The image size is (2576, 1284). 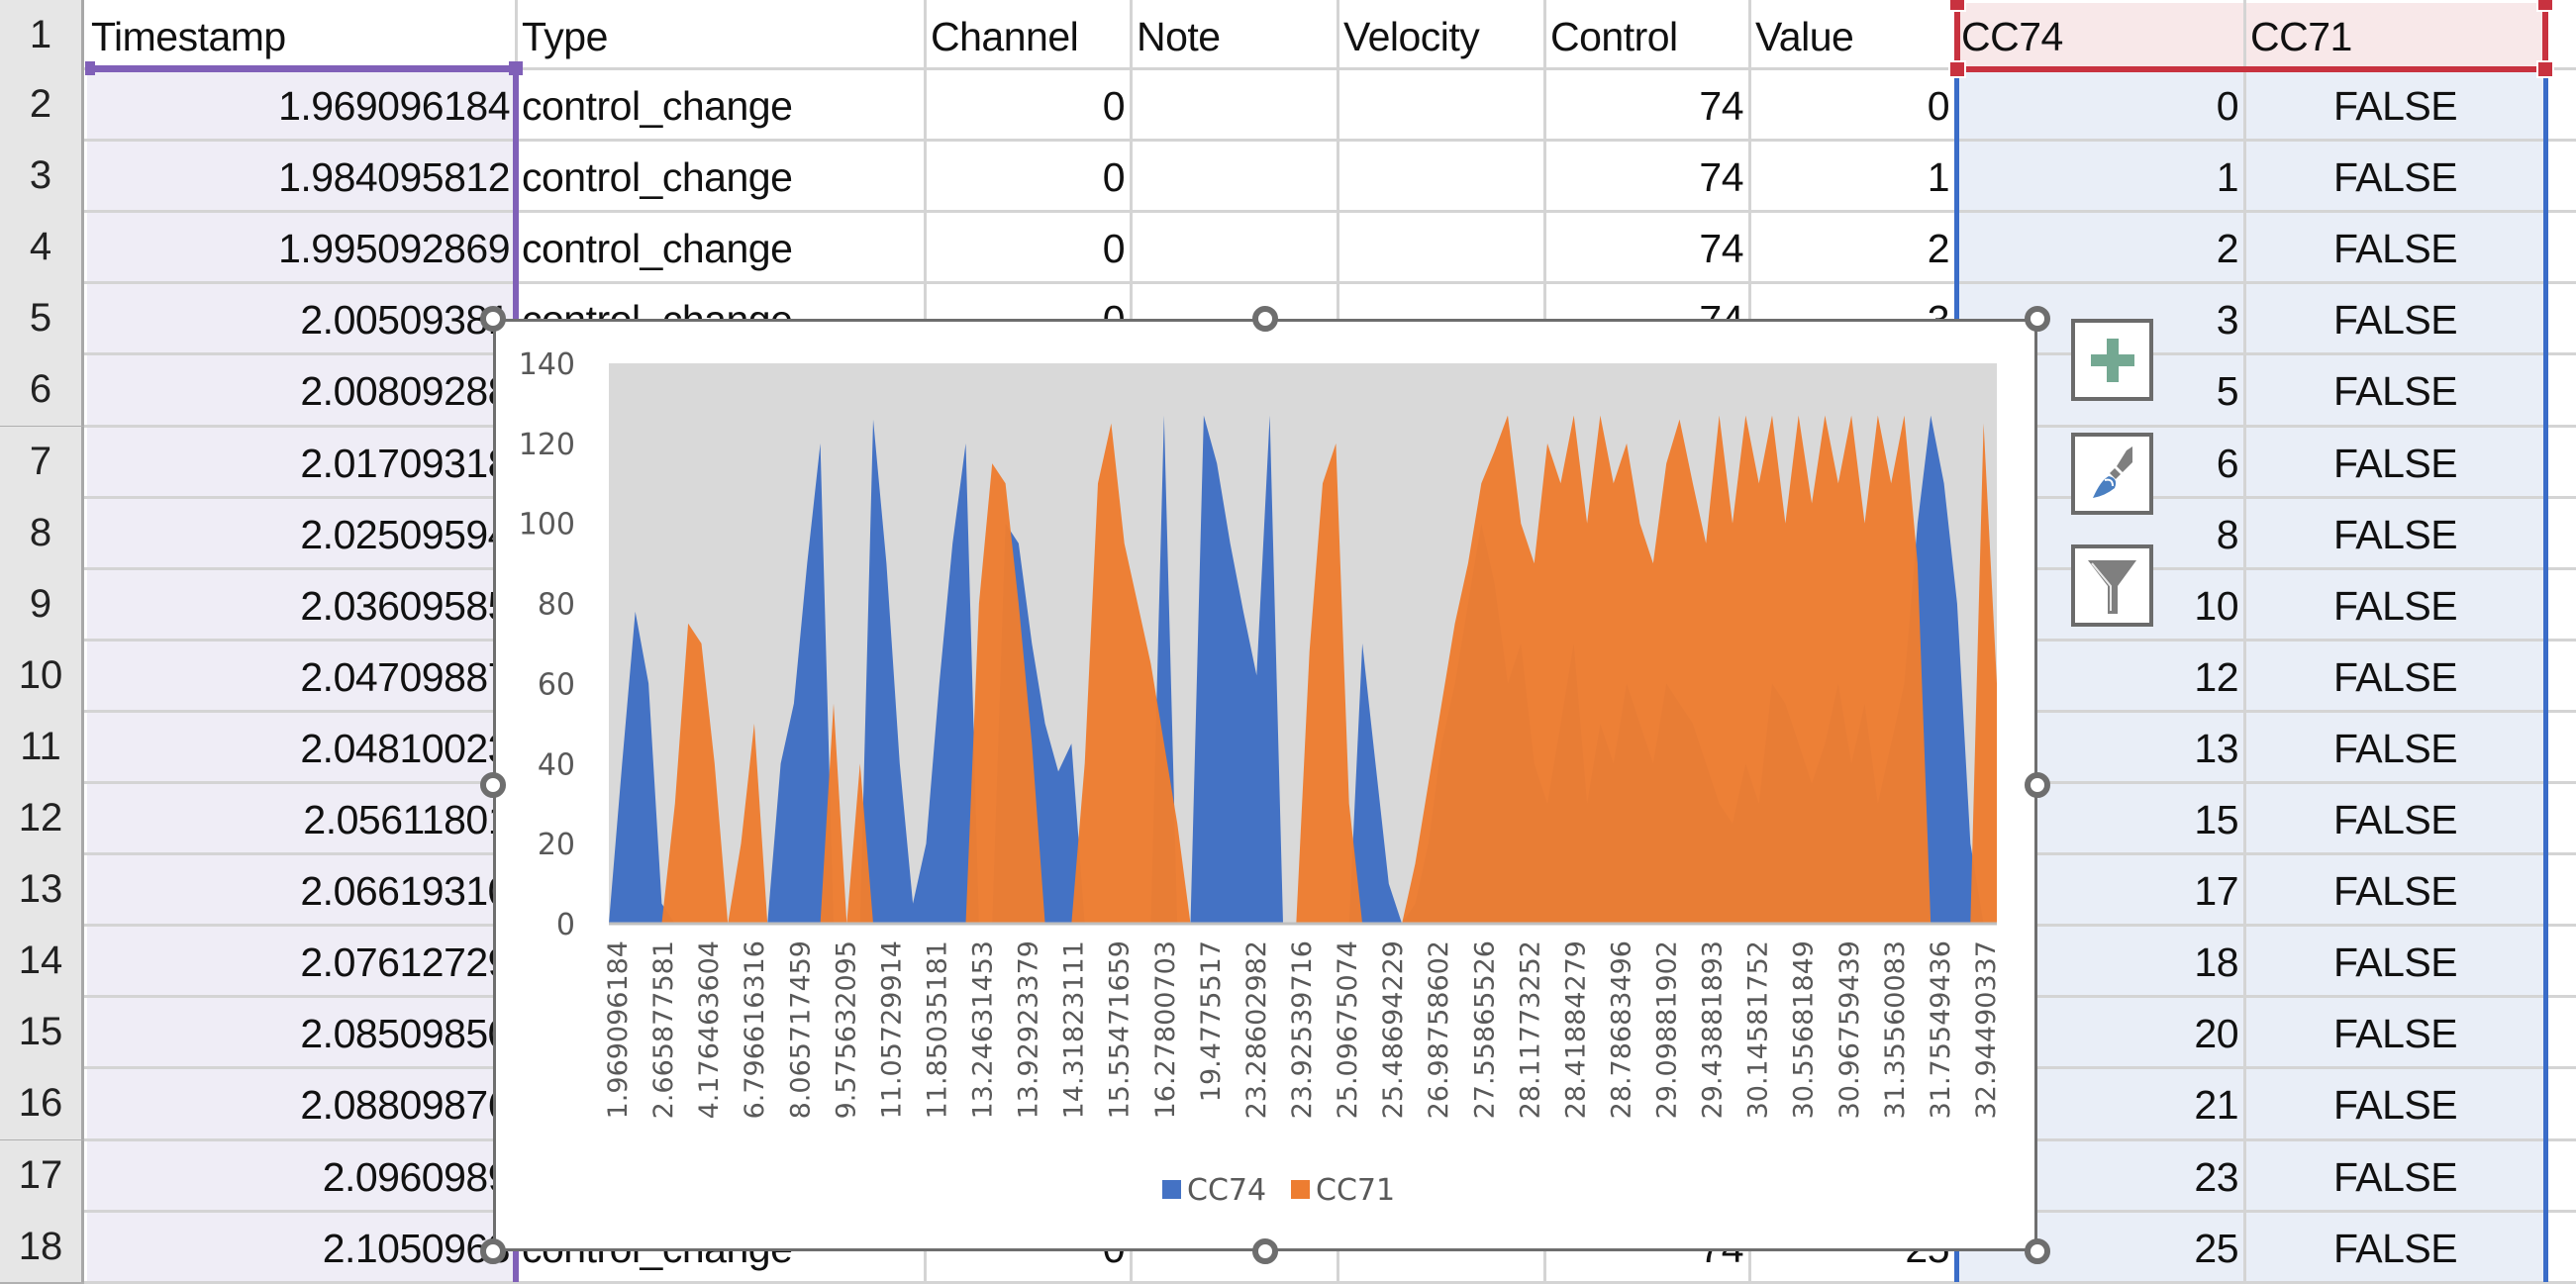 I want to click on cell-cc74: 23, so click(x=2216, y=1176).